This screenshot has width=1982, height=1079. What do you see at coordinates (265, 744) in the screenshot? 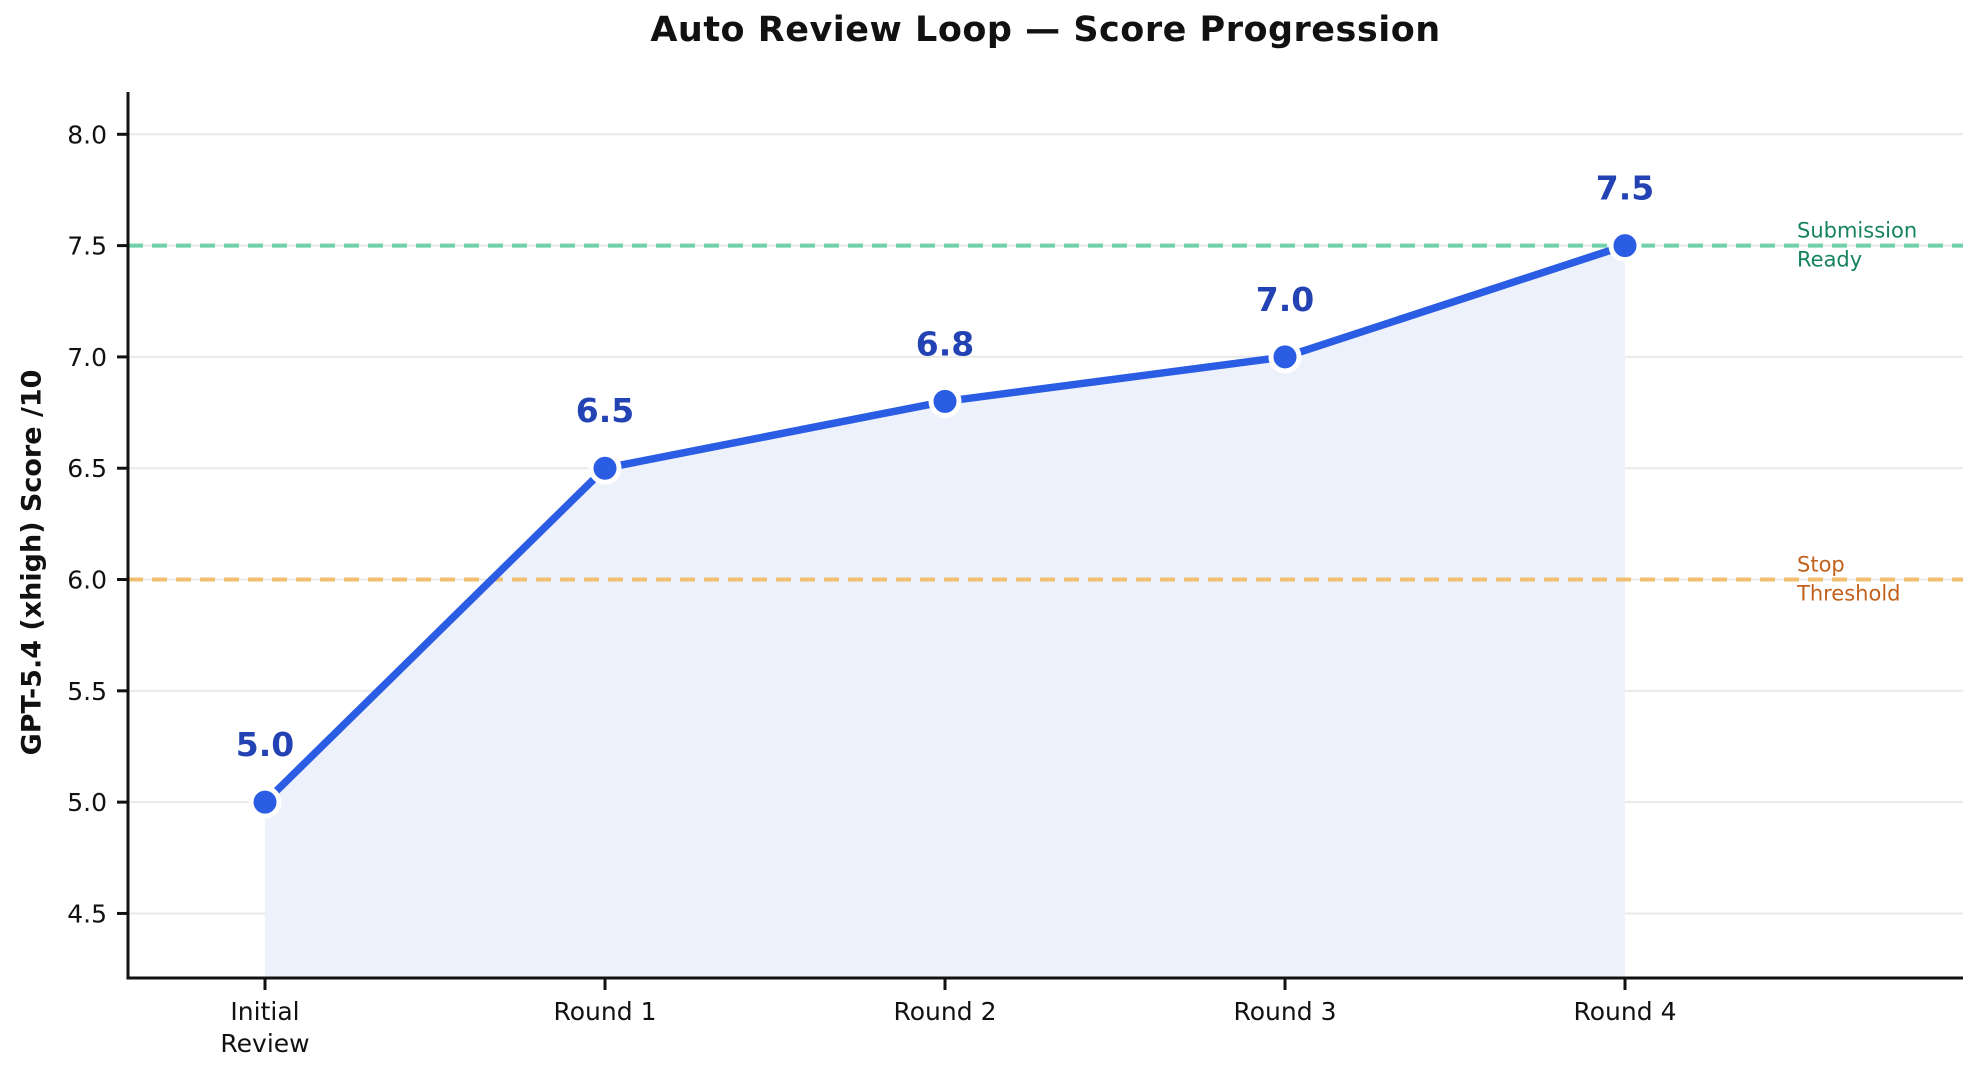
I see `data-point-label: 5.0` at bounding box center [265, 744].